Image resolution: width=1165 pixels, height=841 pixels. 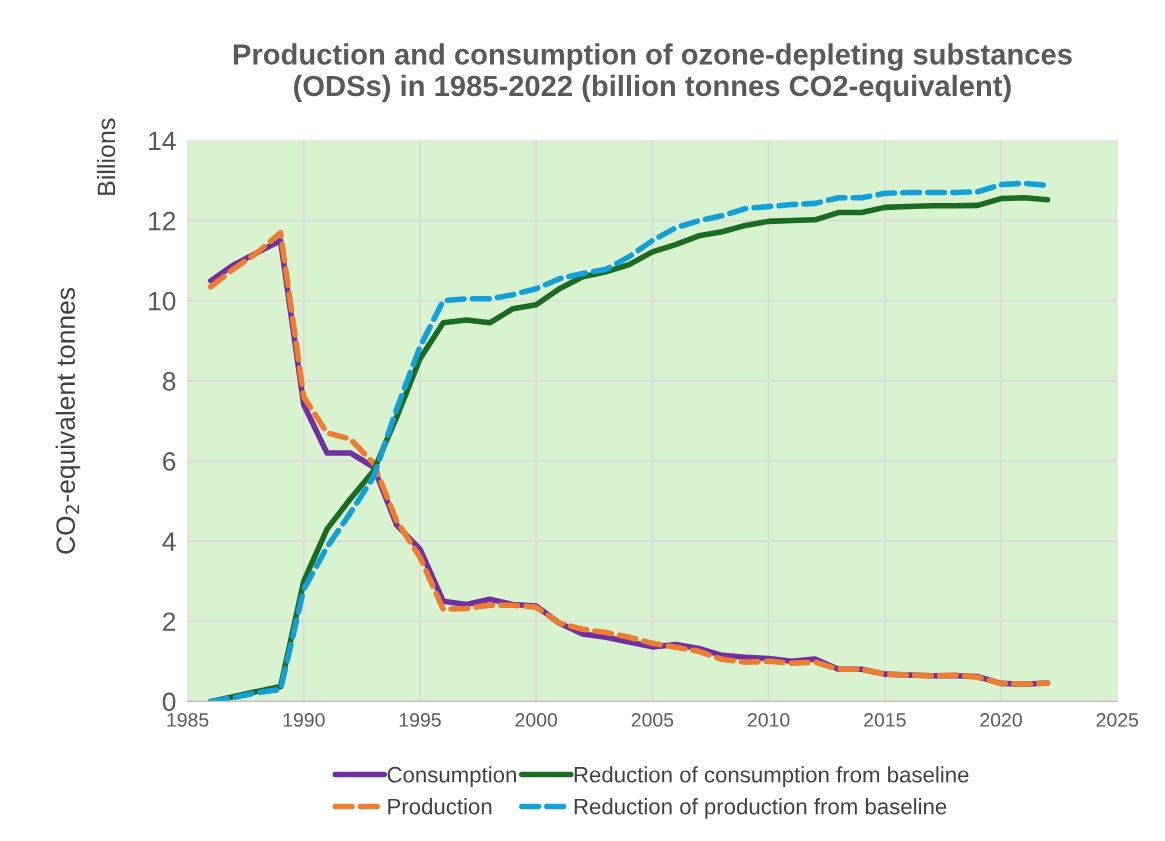 What do you see at coordinates (169, 621) in the screenshot?
I see `y-tick-label: 2` at bounding box center [169, 621].